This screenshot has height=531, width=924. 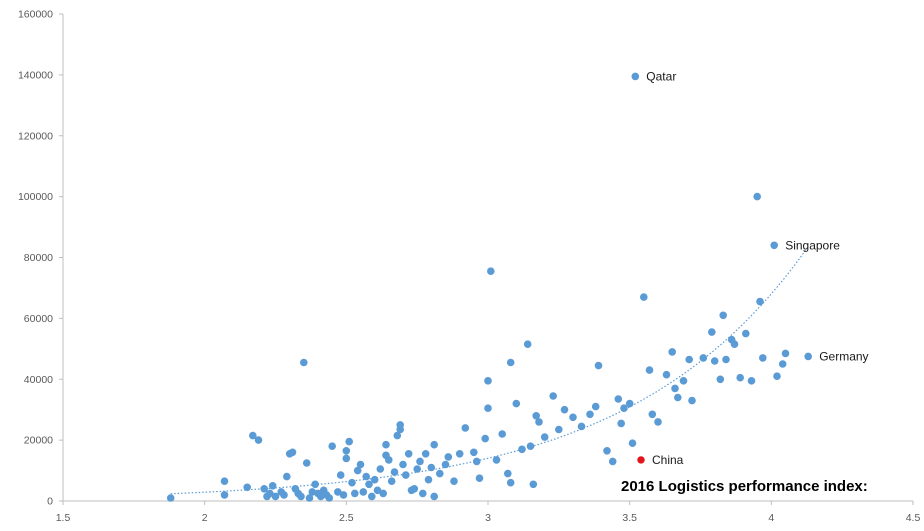 I want to click on x-tick-label: 3, so click(x=488, y=518).